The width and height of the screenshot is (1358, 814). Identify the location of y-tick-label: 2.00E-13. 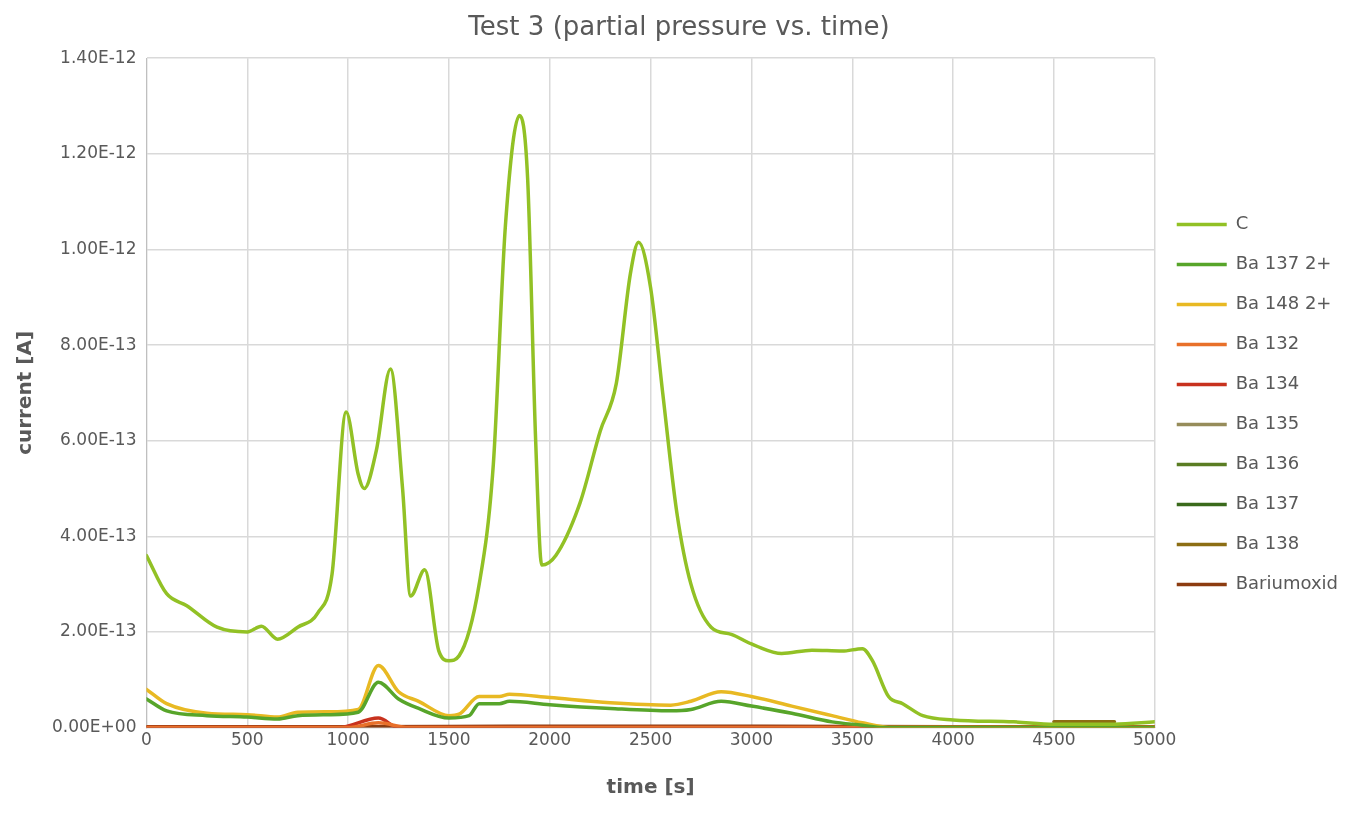
(98, 630).